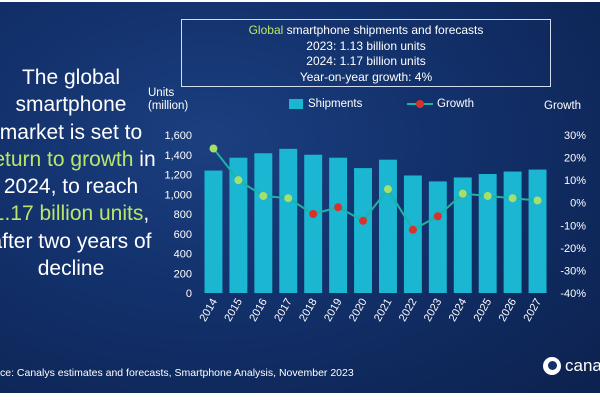  I want to click on y-tick-label: 1,200, so click(178, 176).